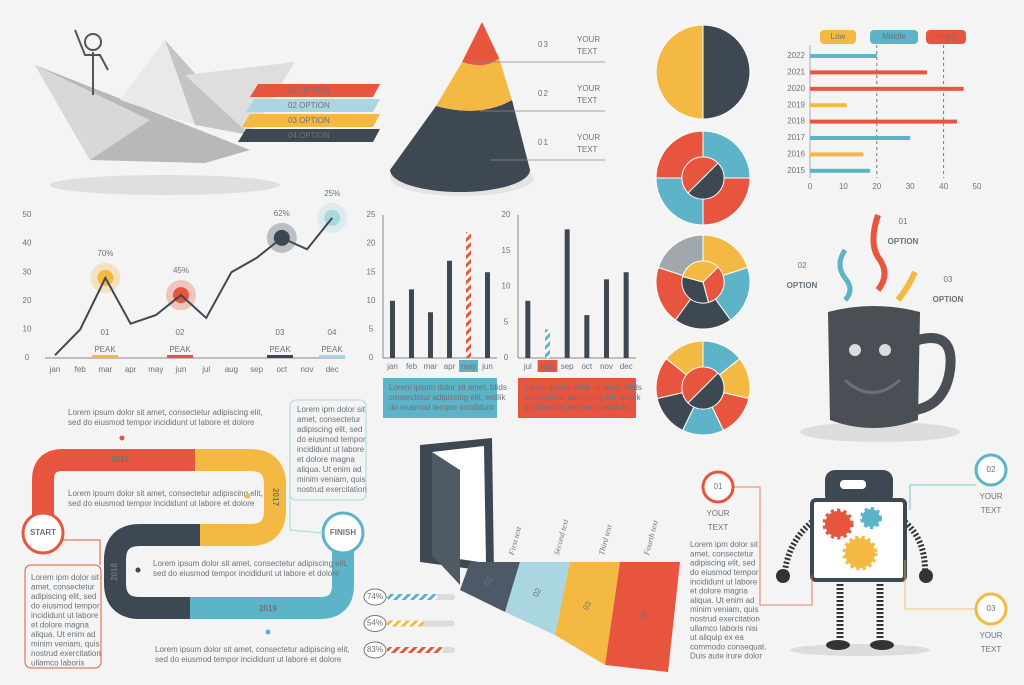  What do you see at coordinates (105, 253) in the screenshot?
I see `annotation: 70%` at bounding box center [105, 253].